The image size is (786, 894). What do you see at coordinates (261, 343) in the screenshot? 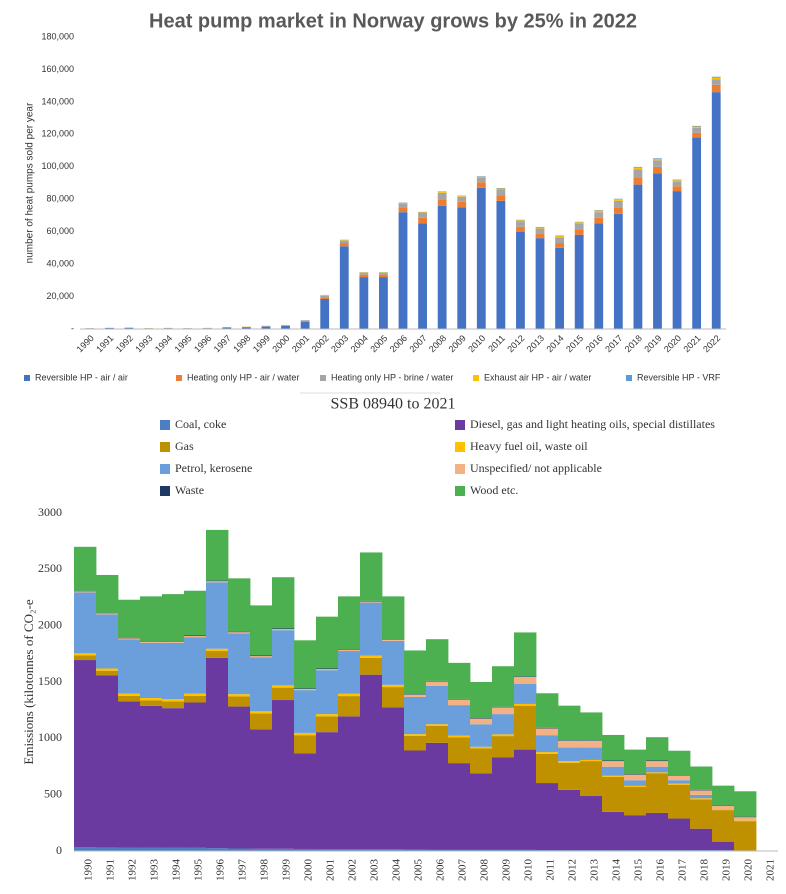
I see `x-tick-label: 1999` at bounding box center [261, 343].